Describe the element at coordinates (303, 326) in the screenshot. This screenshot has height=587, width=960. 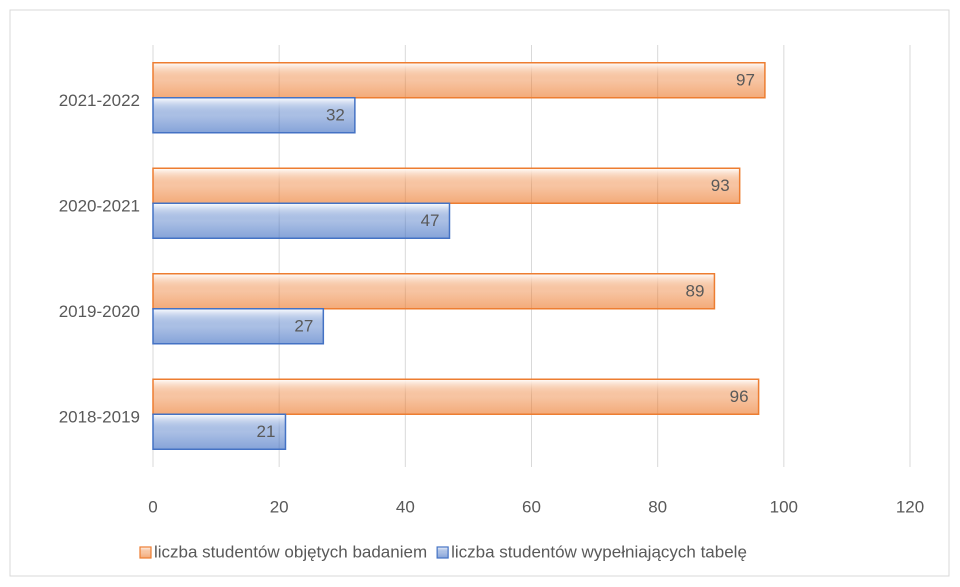
I see `data-label: 27` at that location.